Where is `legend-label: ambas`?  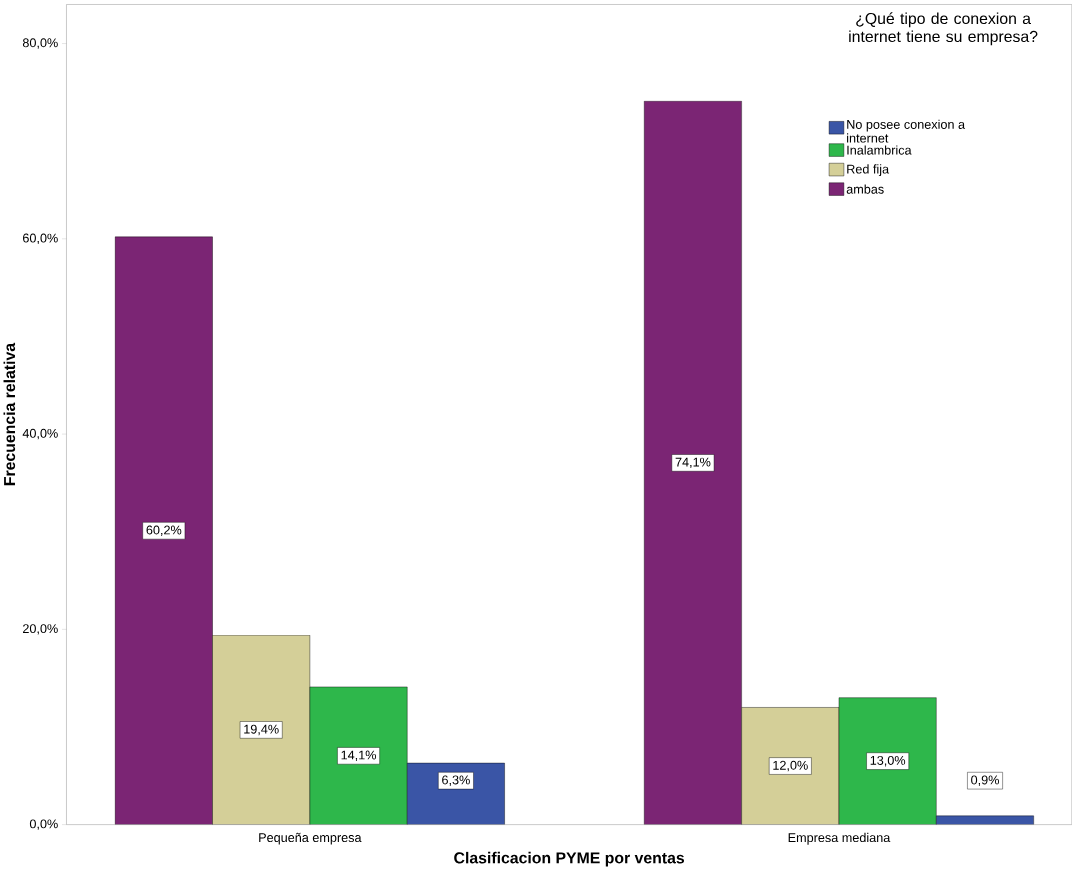 legend-label: ambas is located at coordinates (865, 189).